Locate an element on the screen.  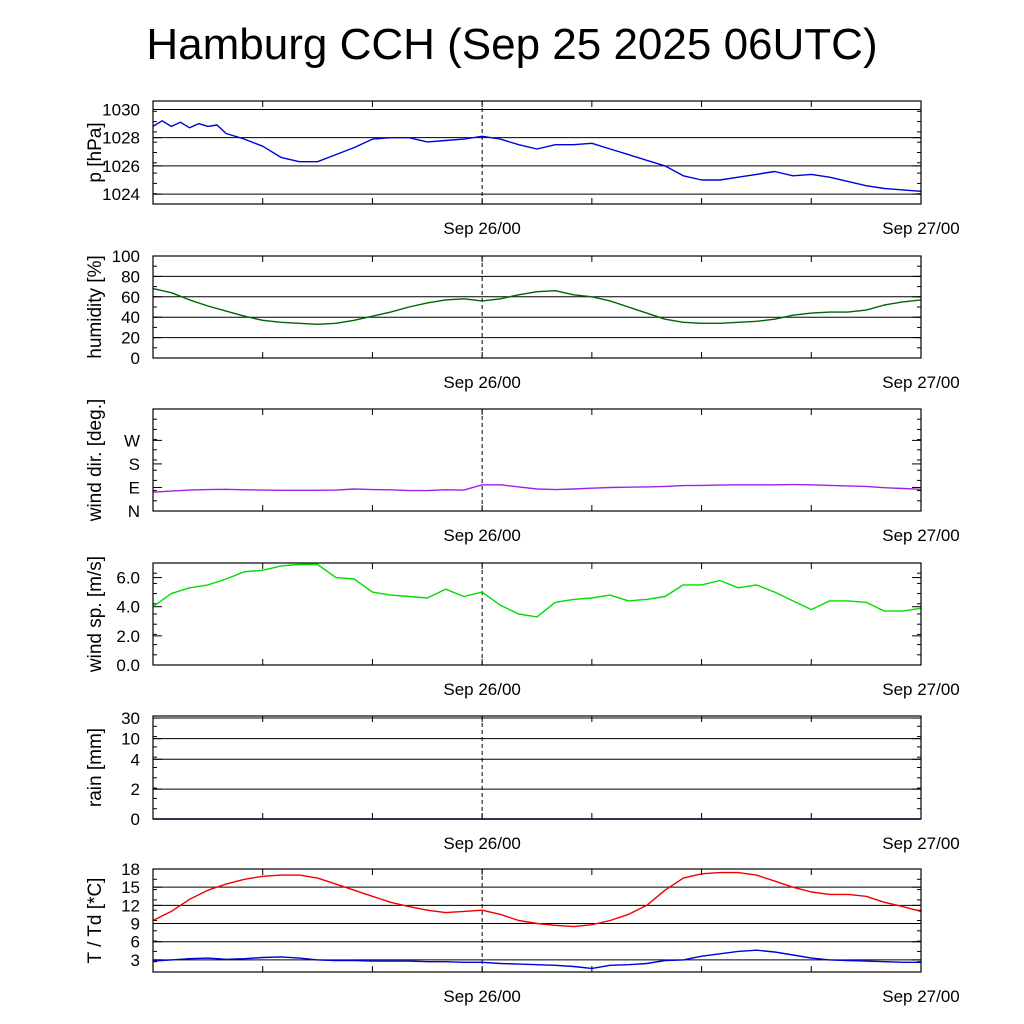
y-tick-label: 100 is located at coordinates (126, 256).